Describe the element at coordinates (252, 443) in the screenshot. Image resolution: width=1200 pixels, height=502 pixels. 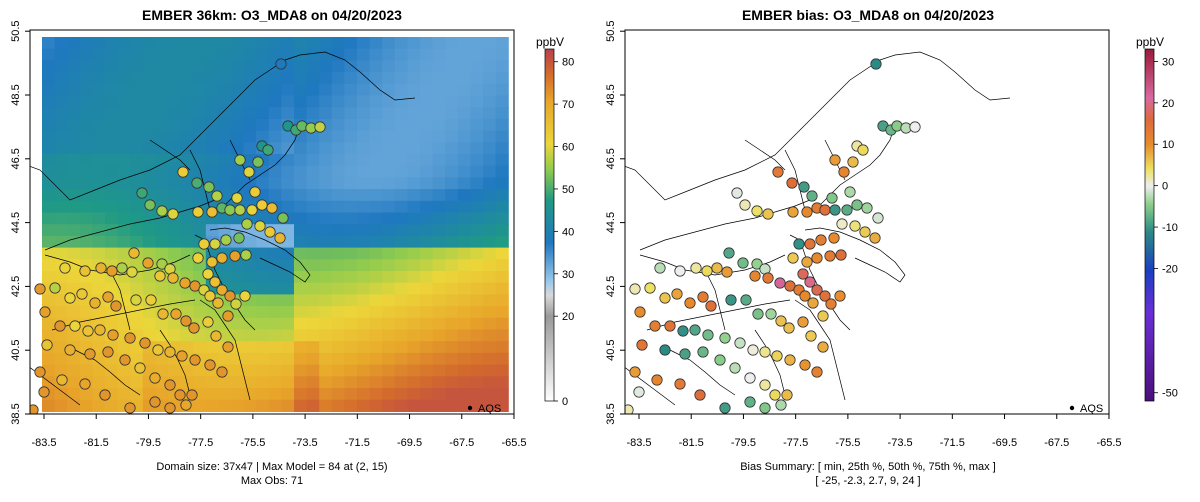
I see `x-tick-label: -75.5` at that location.